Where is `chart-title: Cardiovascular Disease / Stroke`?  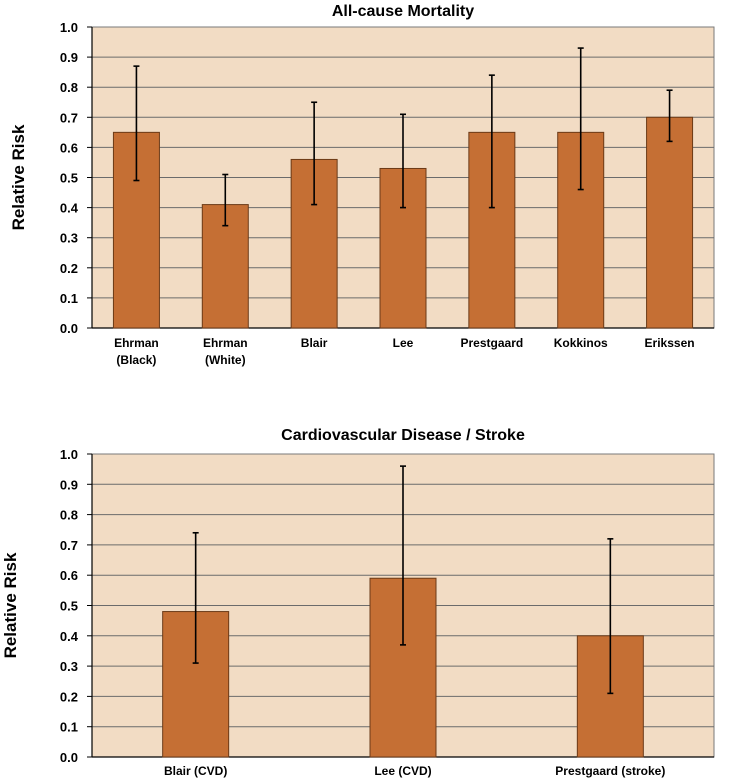
chart-title: Cardiovascular Disease / Stroke is located at coordinates (403, 435).